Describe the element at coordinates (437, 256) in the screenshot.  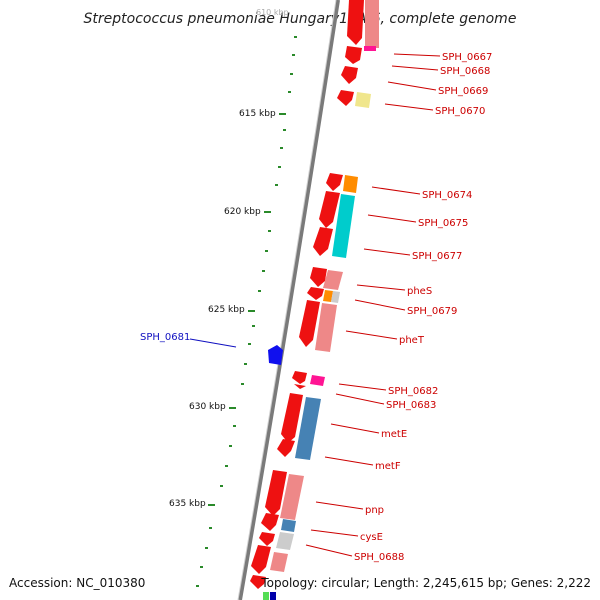
I see `gene-label-sph-0677: SPH_0677` at that location.